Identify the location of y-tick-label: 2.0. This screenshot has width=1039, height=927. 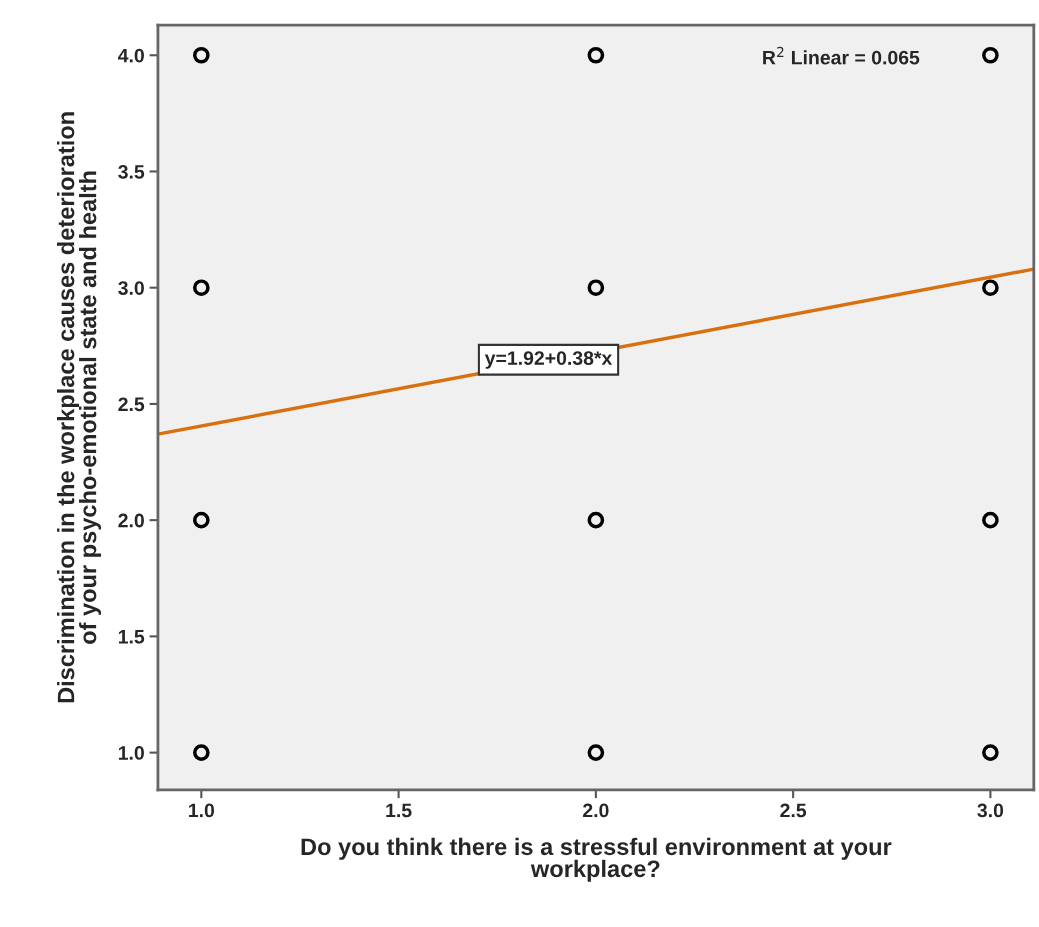
(131, 520).